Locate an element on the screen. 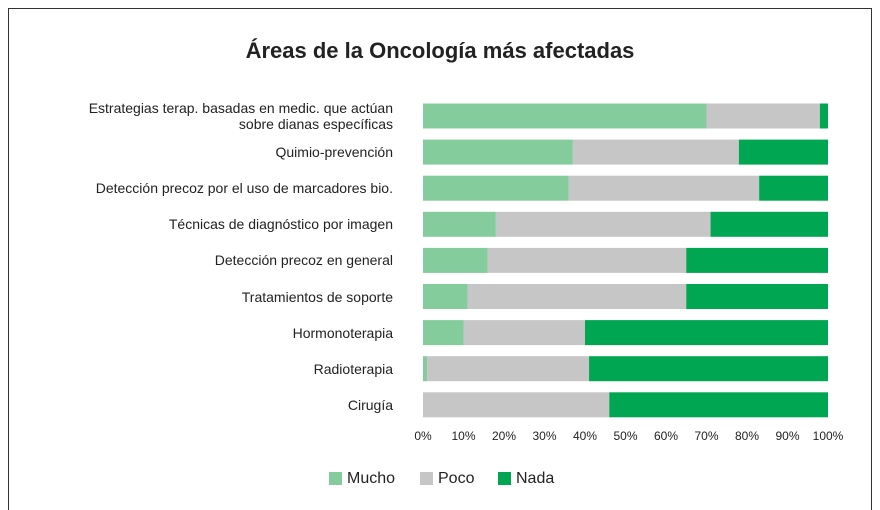 This screenshot has height=510, width=880. y-tick-label: Técnicas de diagnóstico por imagen is located at coordinates (280, 224).